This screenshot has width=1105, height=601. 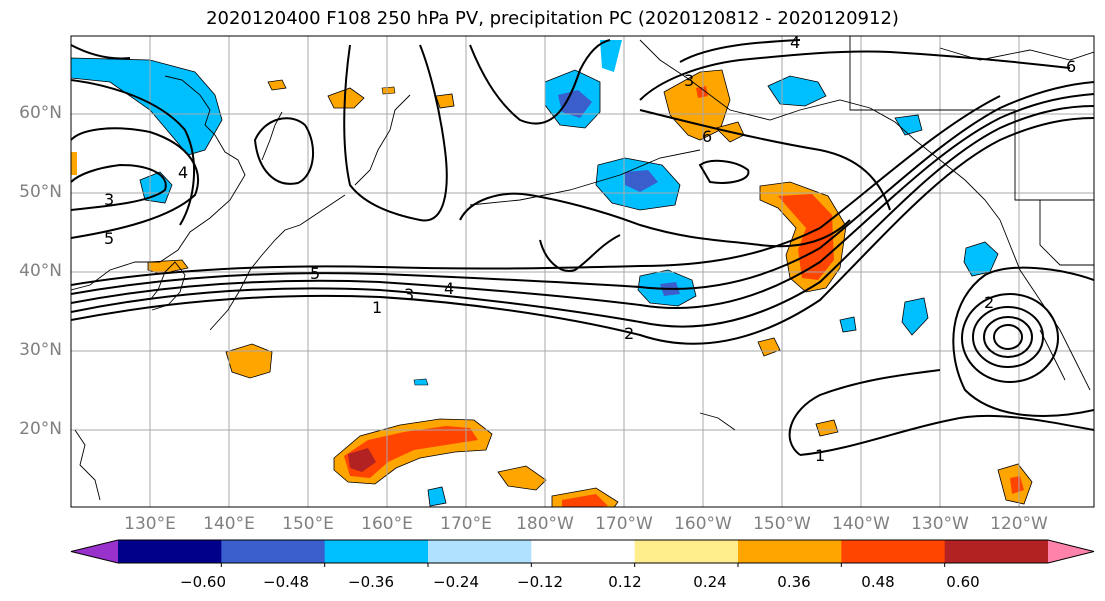 What do you see at coordinates (940, 524) in the screenshot?
I see `lon-label: 130°W` at bounding box center [940, 524].